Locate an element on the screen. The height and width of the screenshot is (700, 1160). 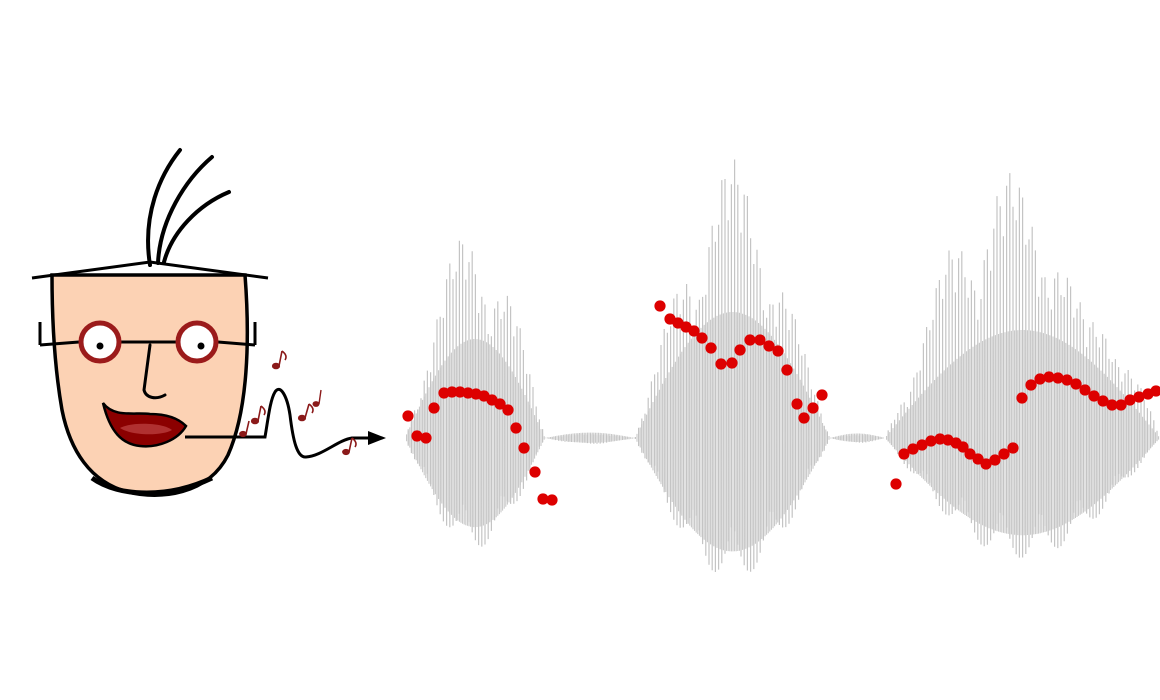
cartoon-face-icon is located at coordinates (150, 322).